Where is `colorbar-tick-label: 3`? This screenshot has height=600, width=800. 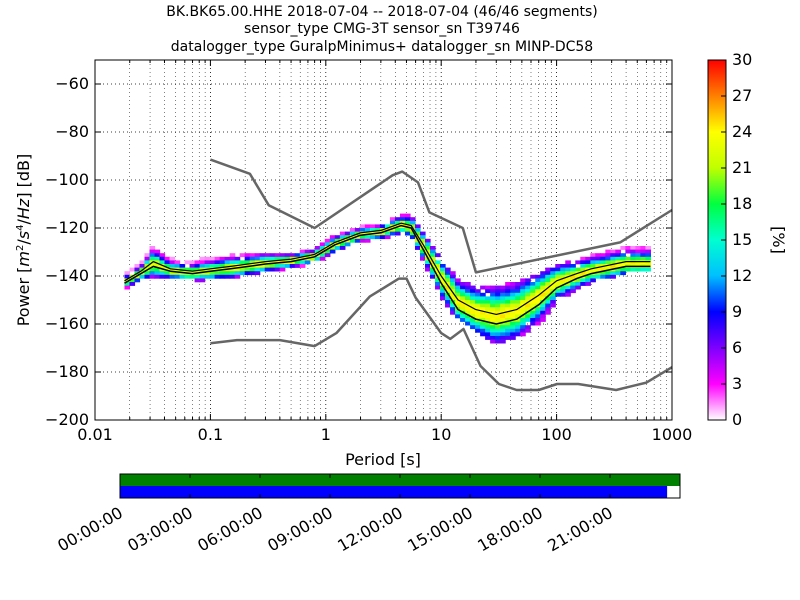 colorbar-tick-label: 3 is located at coordinates (737, 383).